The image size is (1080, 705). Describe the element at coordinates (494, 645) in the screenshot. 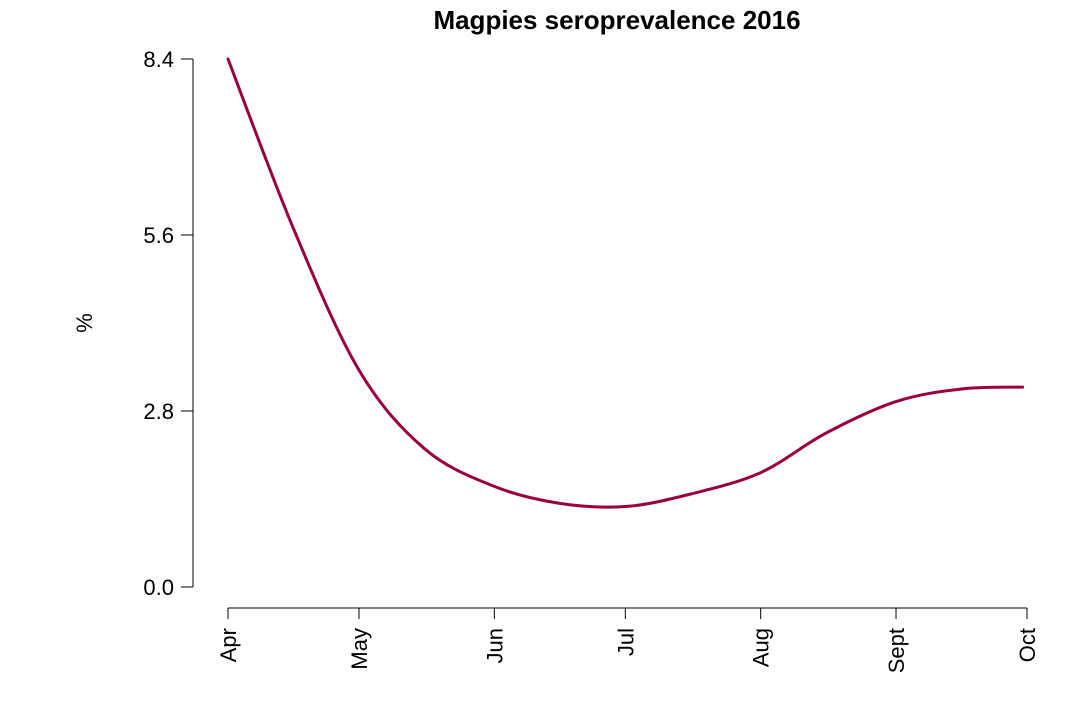

I see `x-tick-label: Jun` at that location.